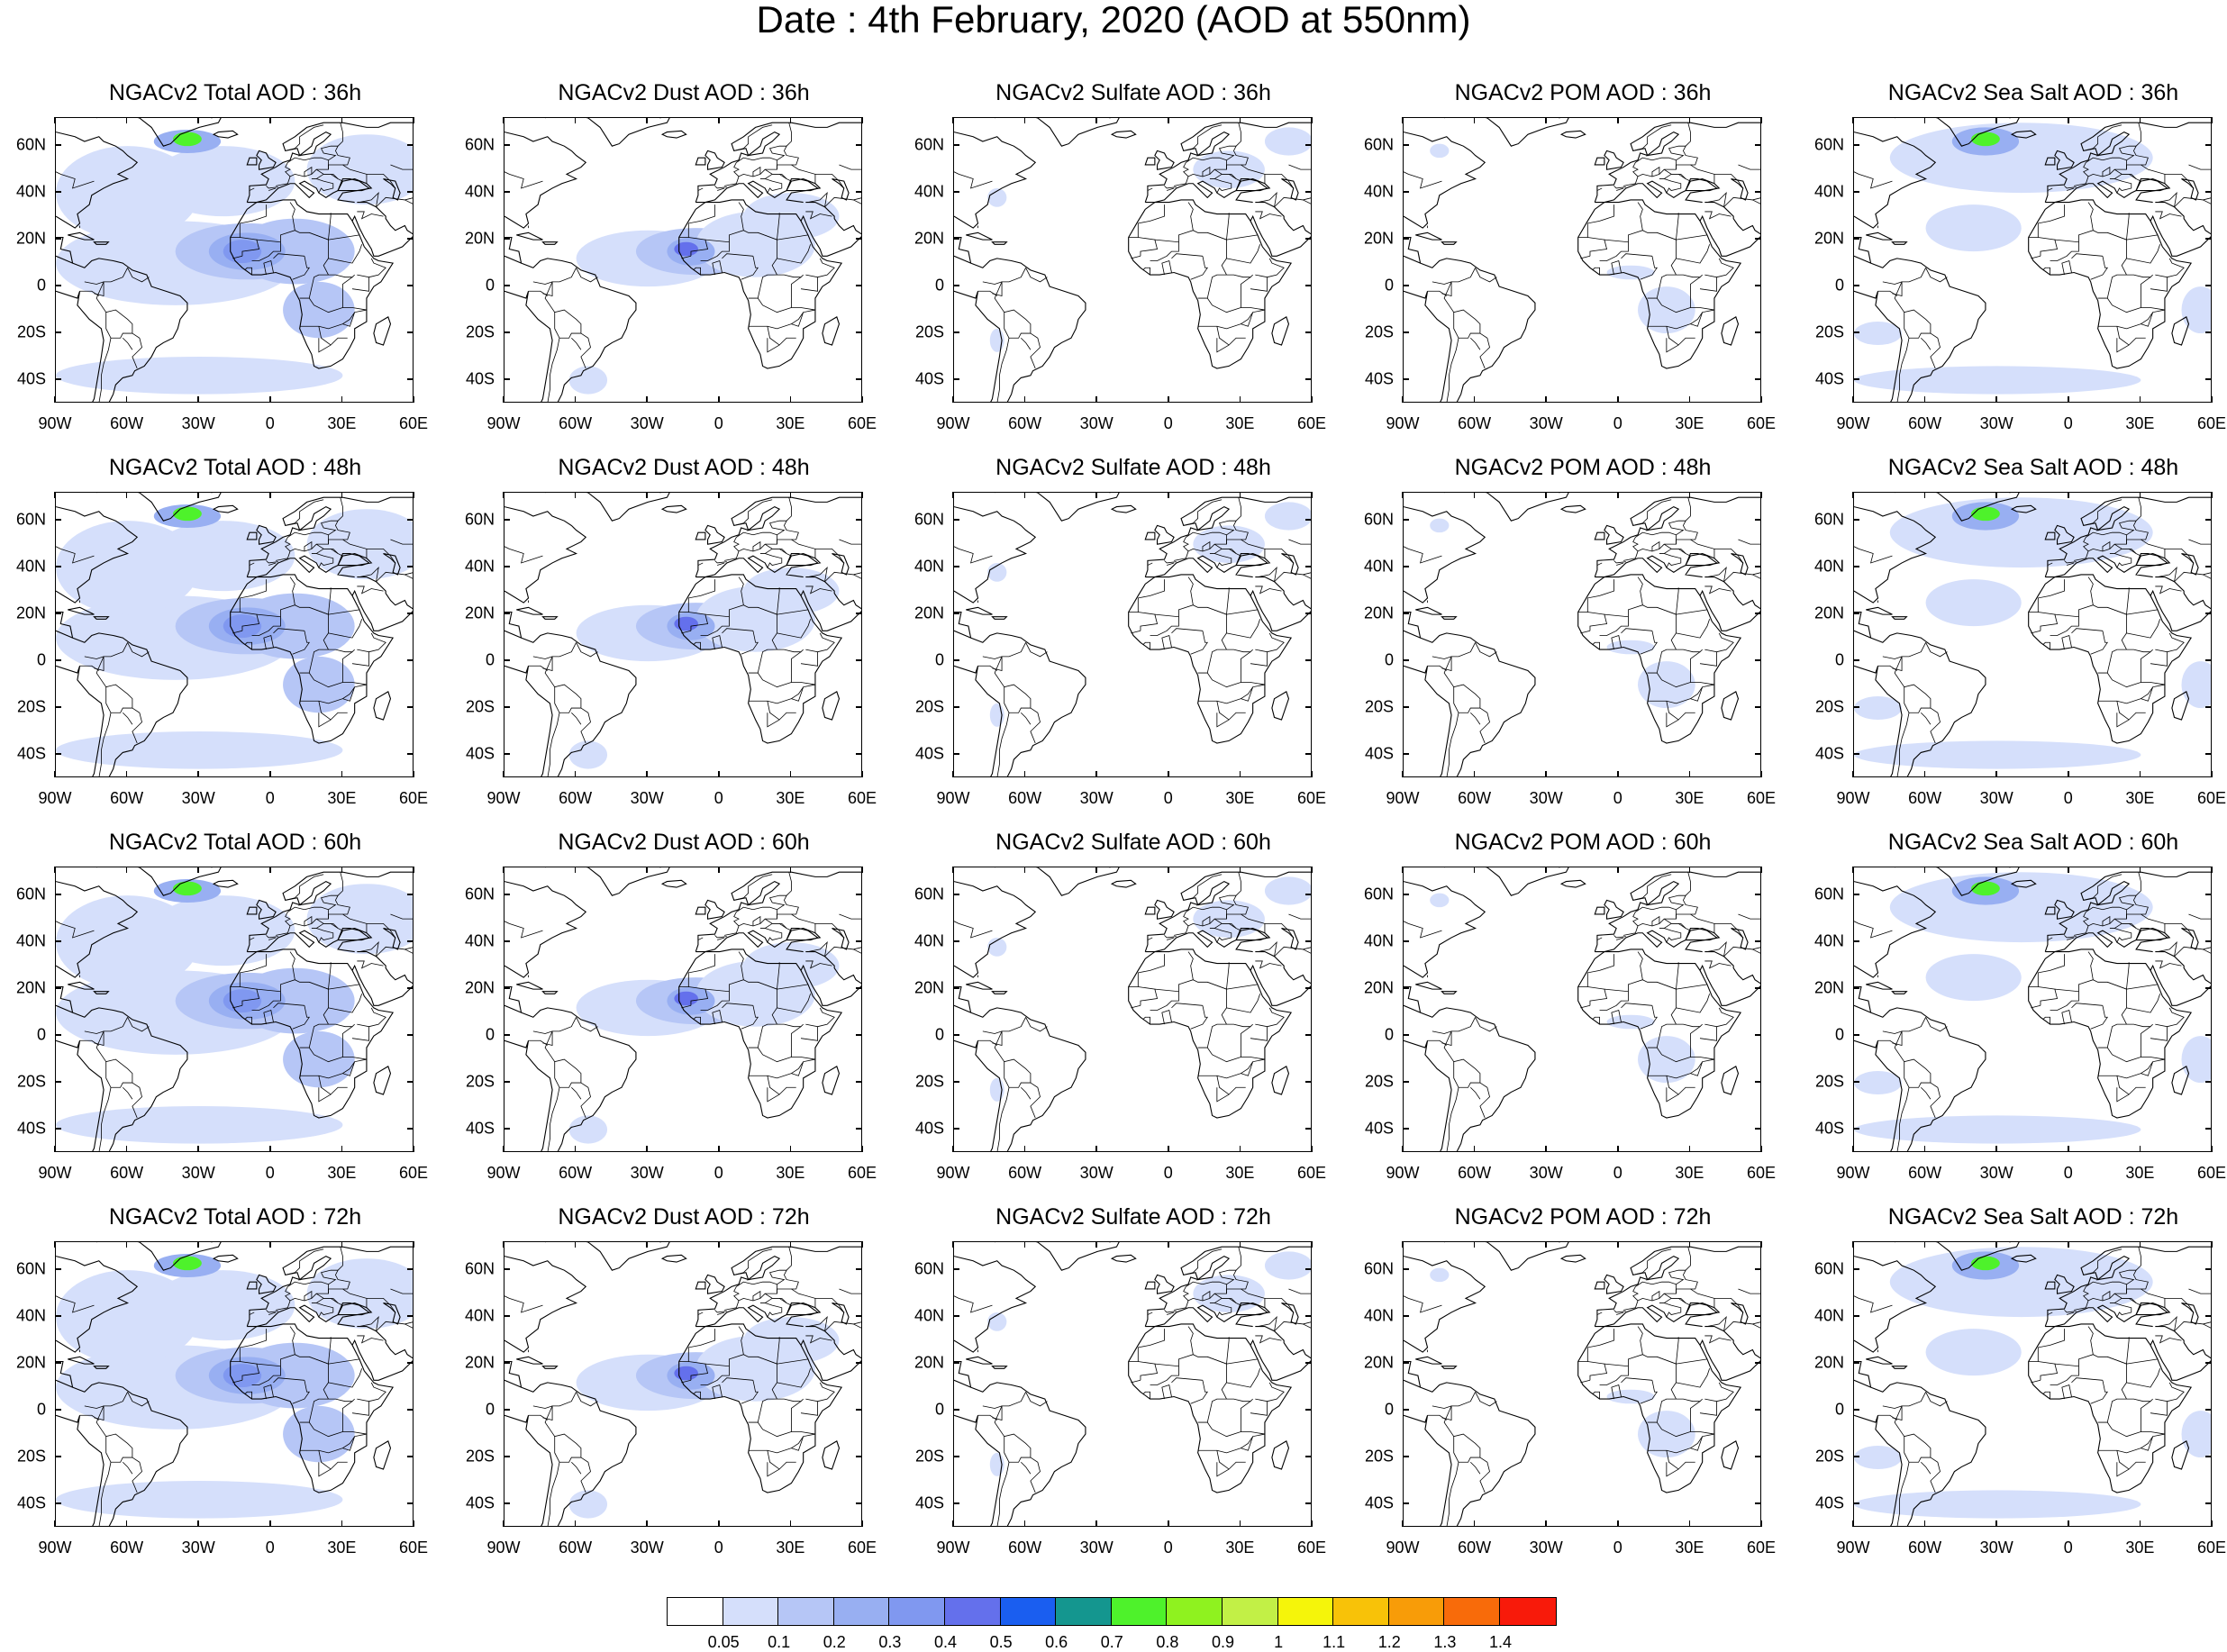 Image resolution: width=2227 pixels, height=1652 pixels. What do you see at coordinates (684, 1217) in the screenshot?
I see `panel-title: NGACv2 Dust AOD : 72h` at bounding box center [684, 1217].